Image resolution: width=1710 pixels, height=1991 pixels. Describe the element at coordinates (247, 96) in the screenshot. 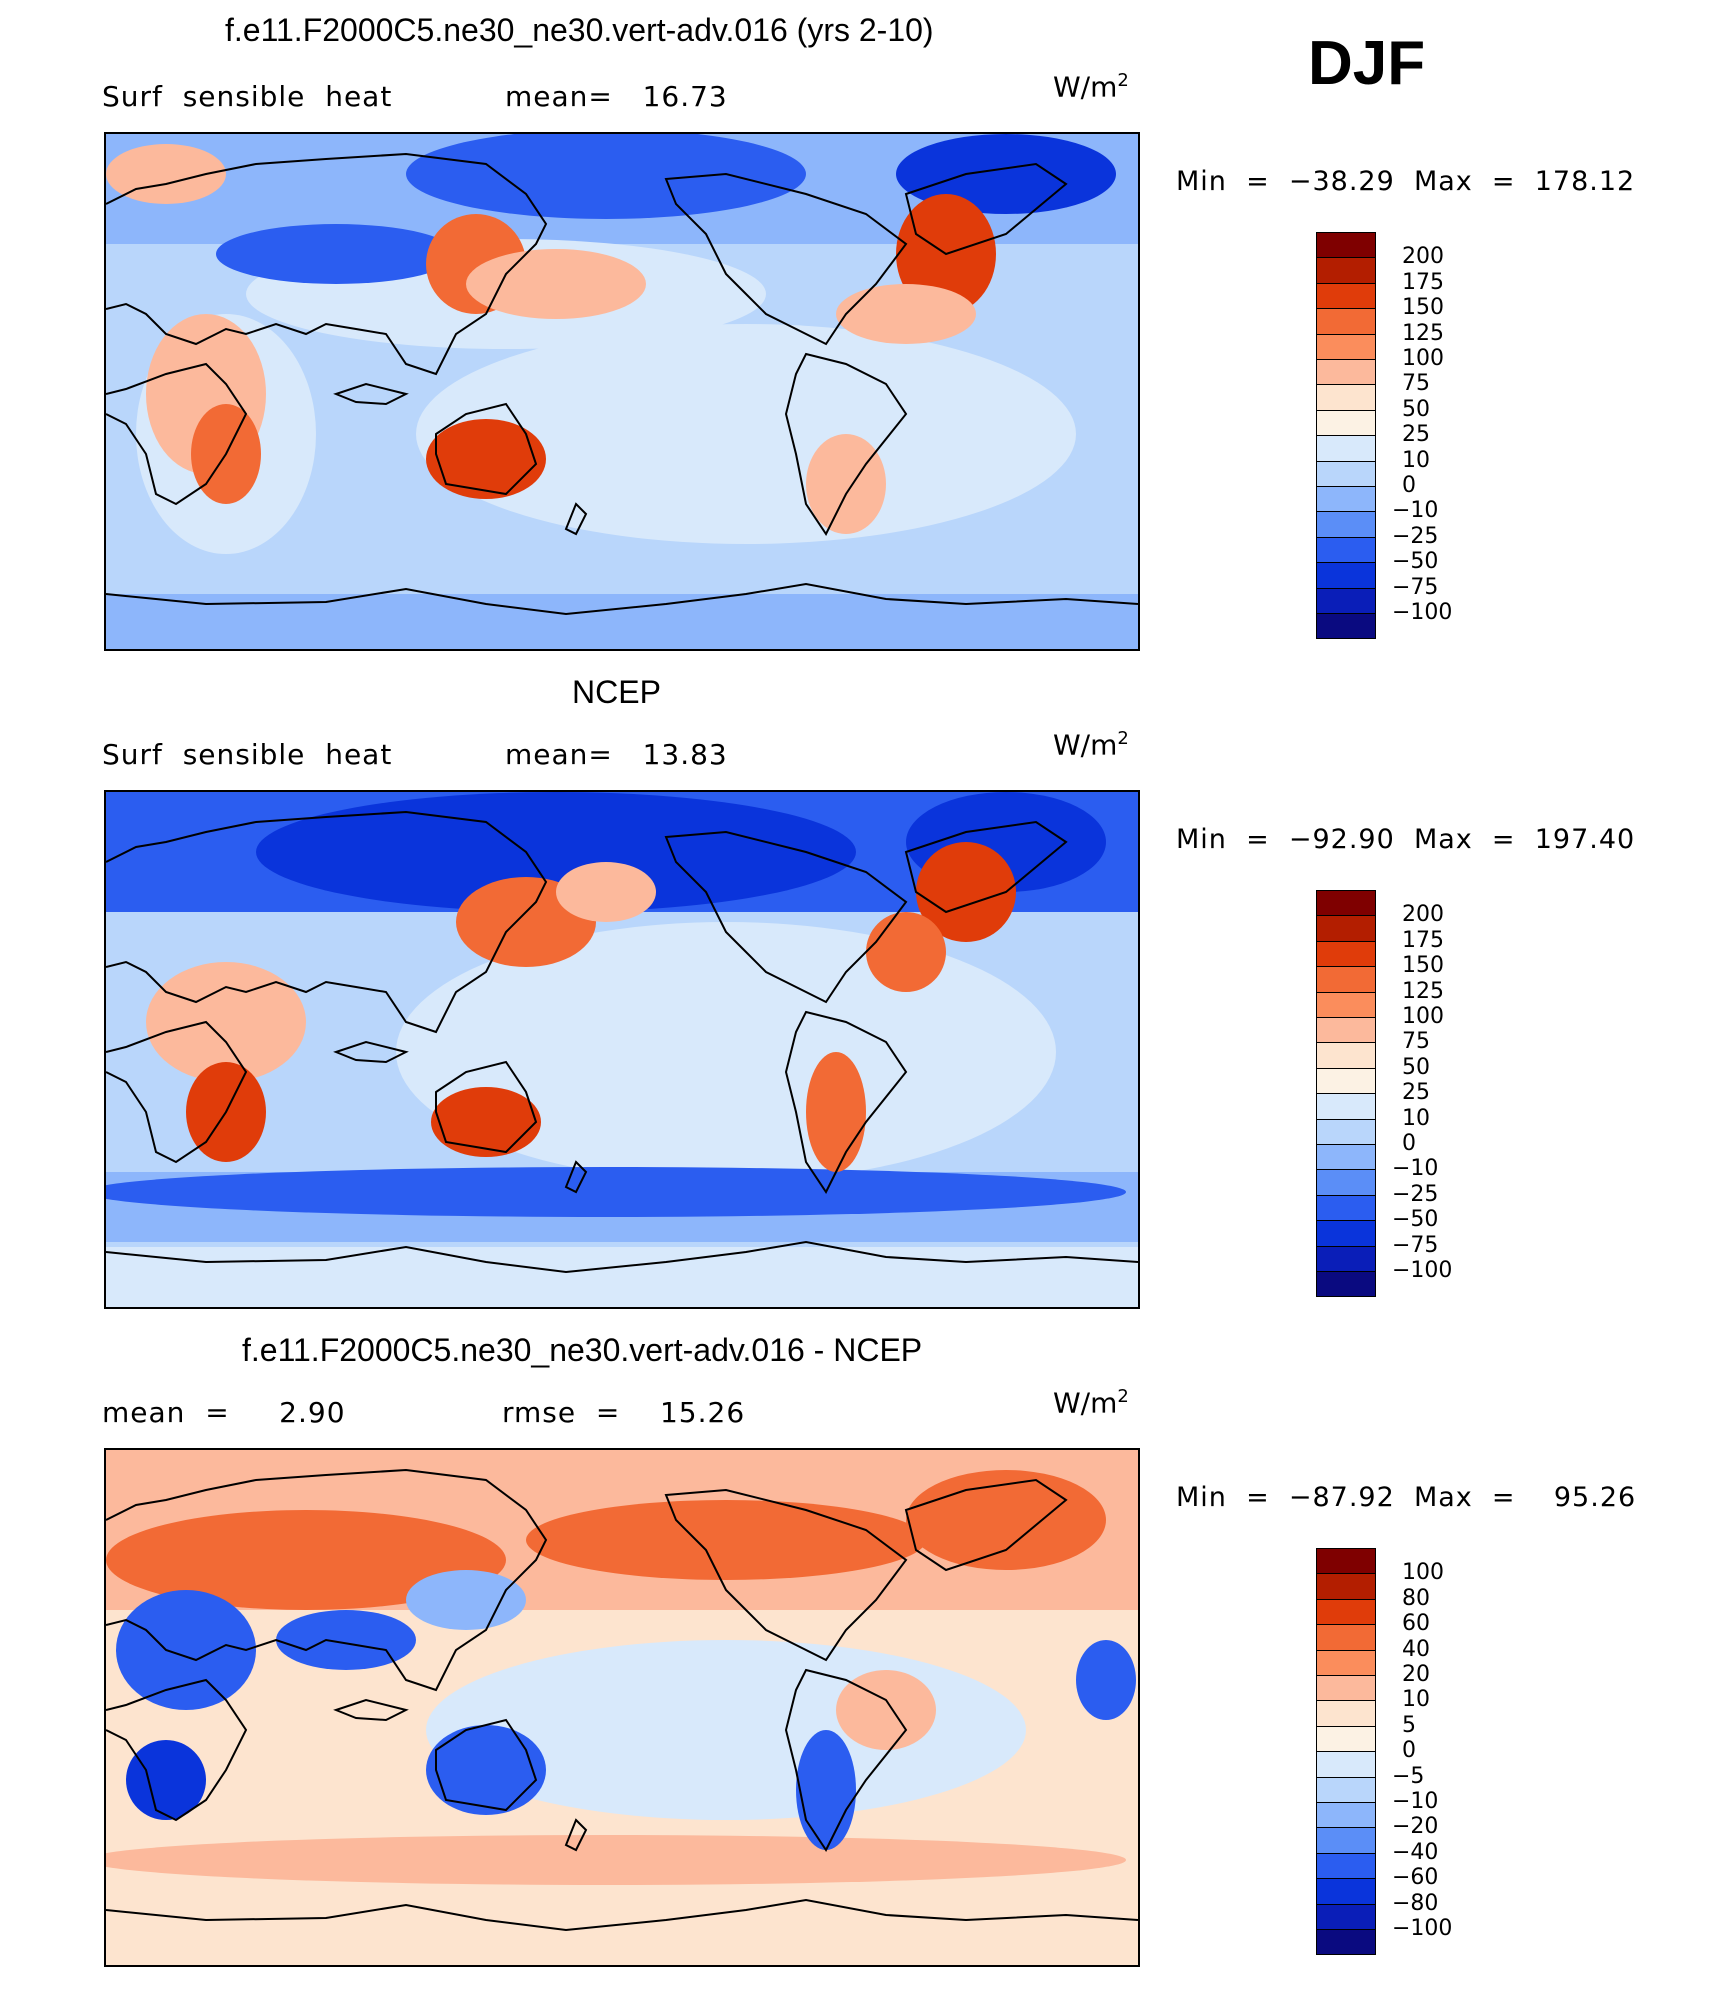

I see `panel-1-left-label: Surf sensible heat` at that location.